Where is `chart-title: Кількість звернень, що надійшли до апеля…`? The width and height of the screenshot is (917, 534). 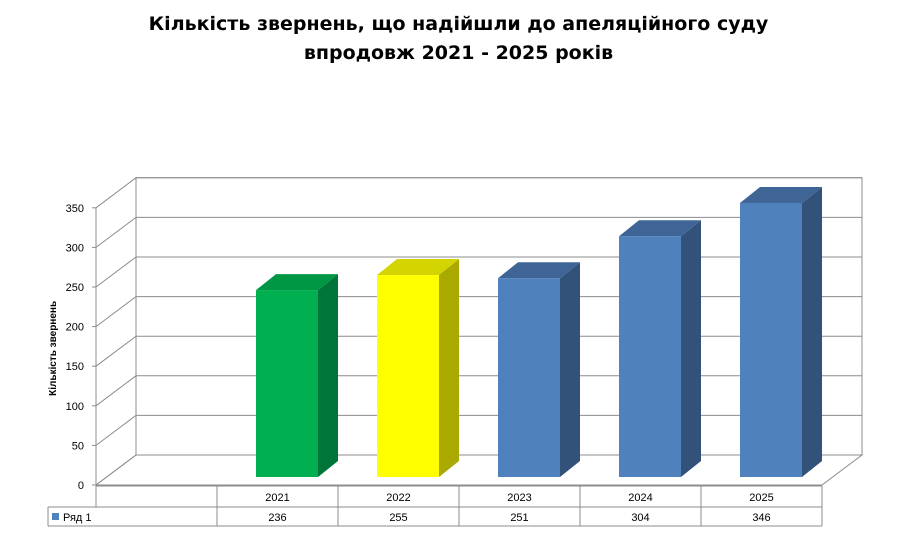 chart-title: Кількість звернень, що надійшли до апеля… is located at coordinates (458, 39).